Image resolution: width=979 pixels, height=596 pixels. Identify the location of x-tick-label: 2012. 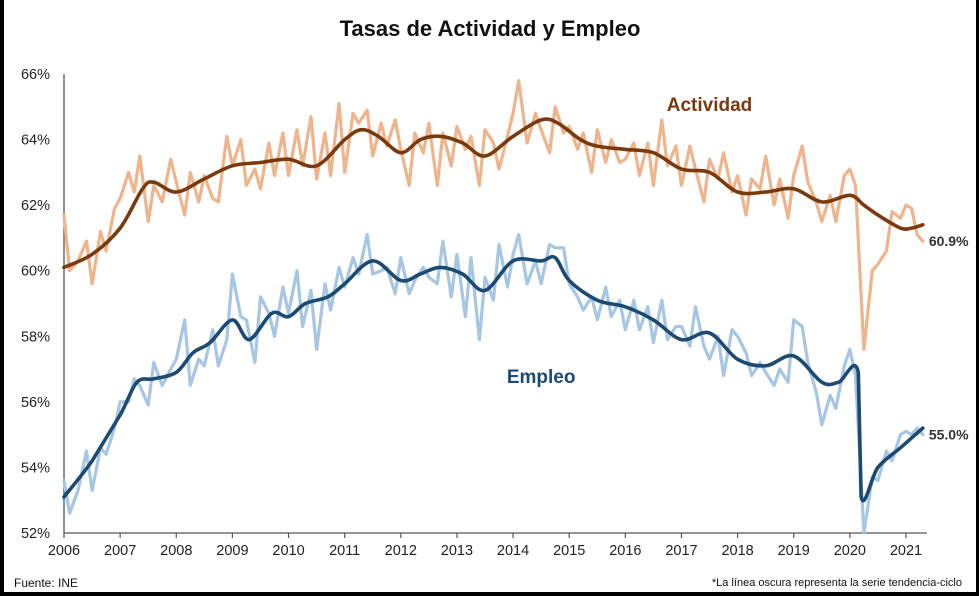
(401, 551).